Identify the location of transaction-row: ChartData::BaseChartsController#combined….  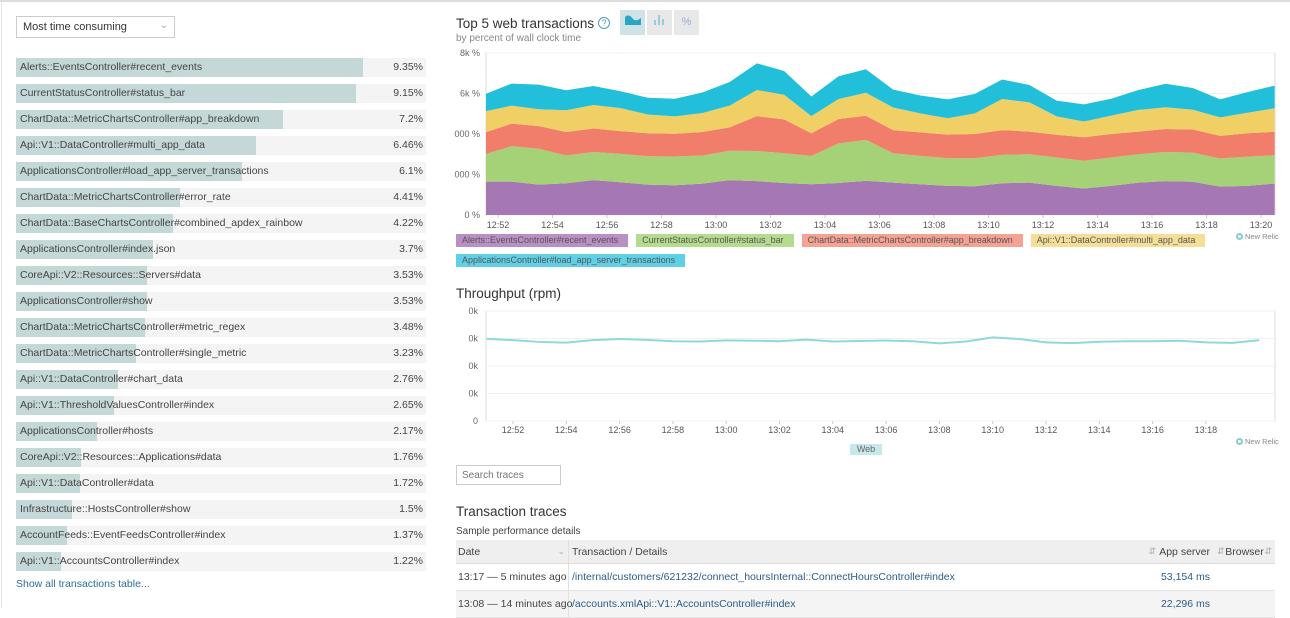
(221, 223).